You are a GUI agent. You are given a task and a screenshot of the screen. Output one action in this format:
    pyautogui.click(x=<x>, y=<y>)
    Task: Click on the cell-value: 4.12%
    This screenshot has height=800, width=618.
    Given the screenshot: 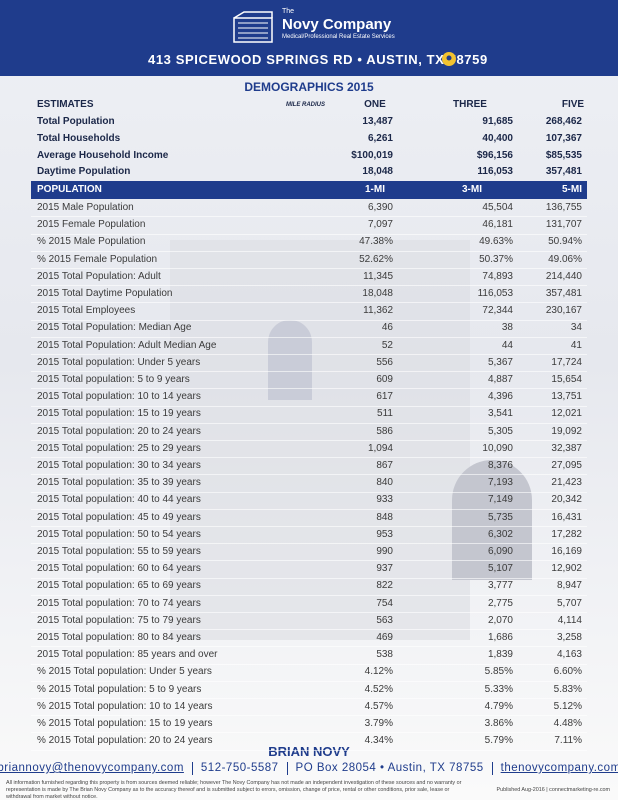 What is the action you would take?
    pyautogui.click(x=378, y=672)
    